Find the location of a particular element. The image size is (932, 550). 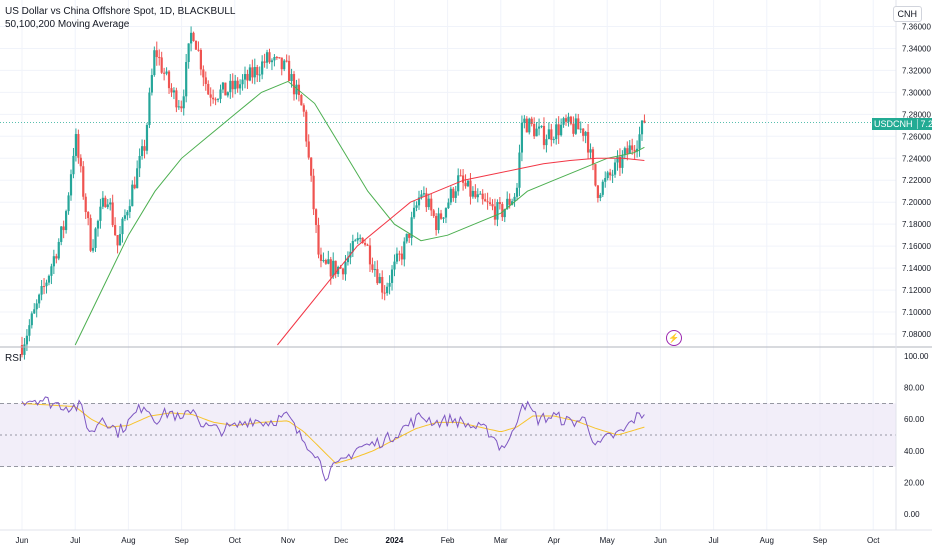

rsi-line is located at coordinates (333, 439).